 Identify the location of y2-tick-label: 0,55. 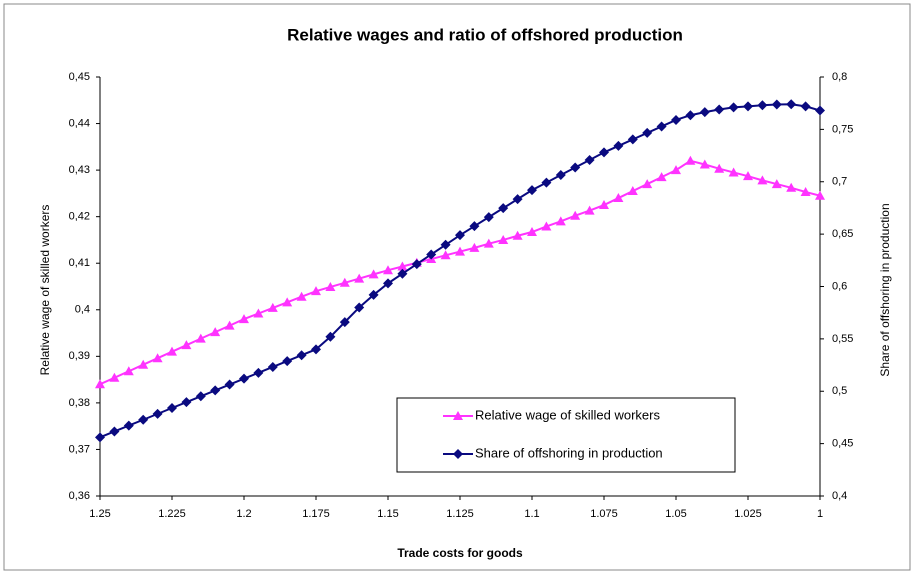
(842, 339).